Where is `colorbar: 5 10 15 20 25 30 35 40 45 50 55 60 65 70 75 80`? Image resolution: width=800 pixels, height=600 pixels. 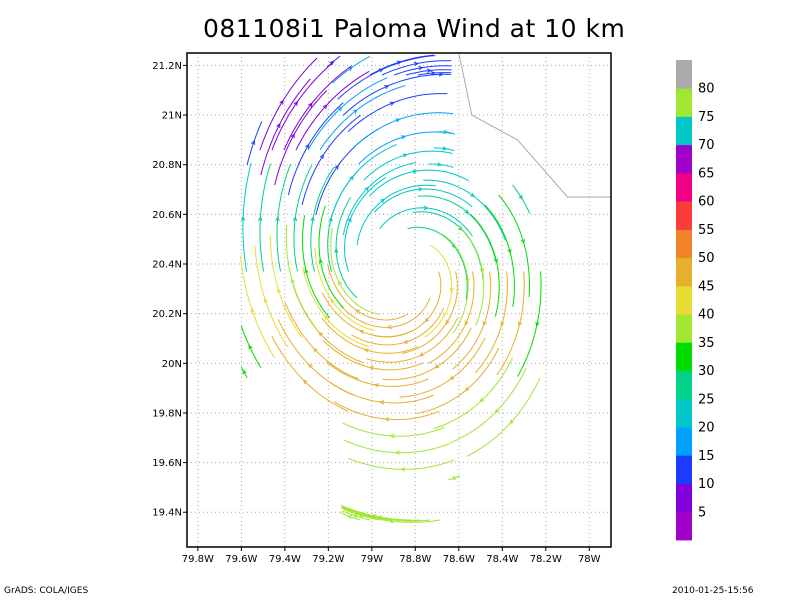 colorbar: 5 10 15 20 25 30 35 40 45 50 55 60 65 70 75 80 is located at coordinates (695, 300).